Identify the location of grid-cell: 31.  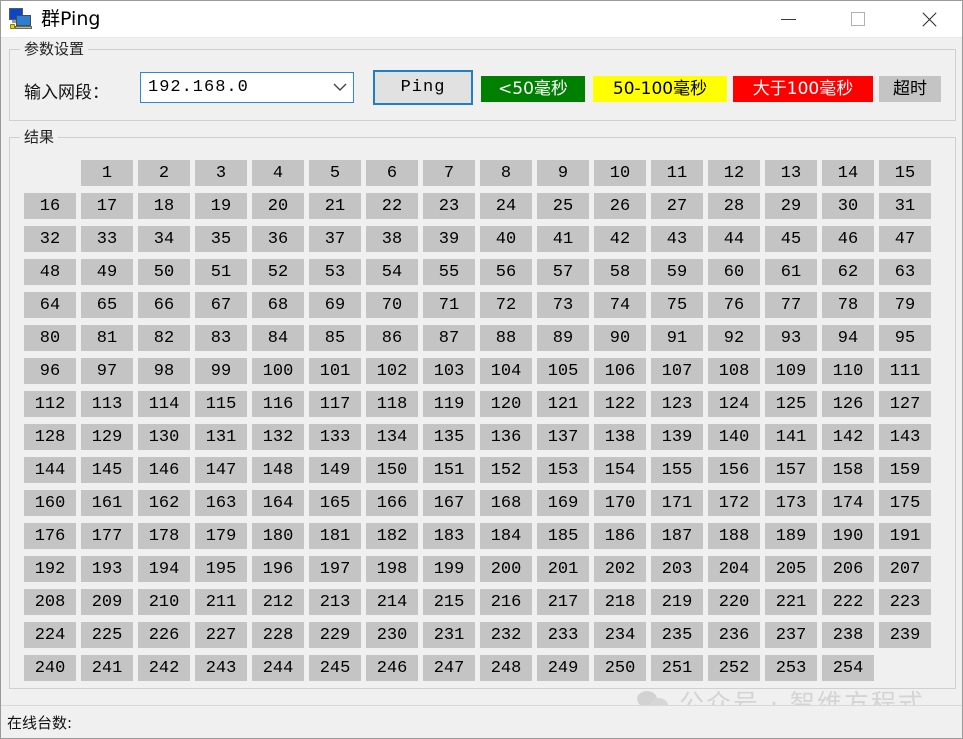
(905, 206).